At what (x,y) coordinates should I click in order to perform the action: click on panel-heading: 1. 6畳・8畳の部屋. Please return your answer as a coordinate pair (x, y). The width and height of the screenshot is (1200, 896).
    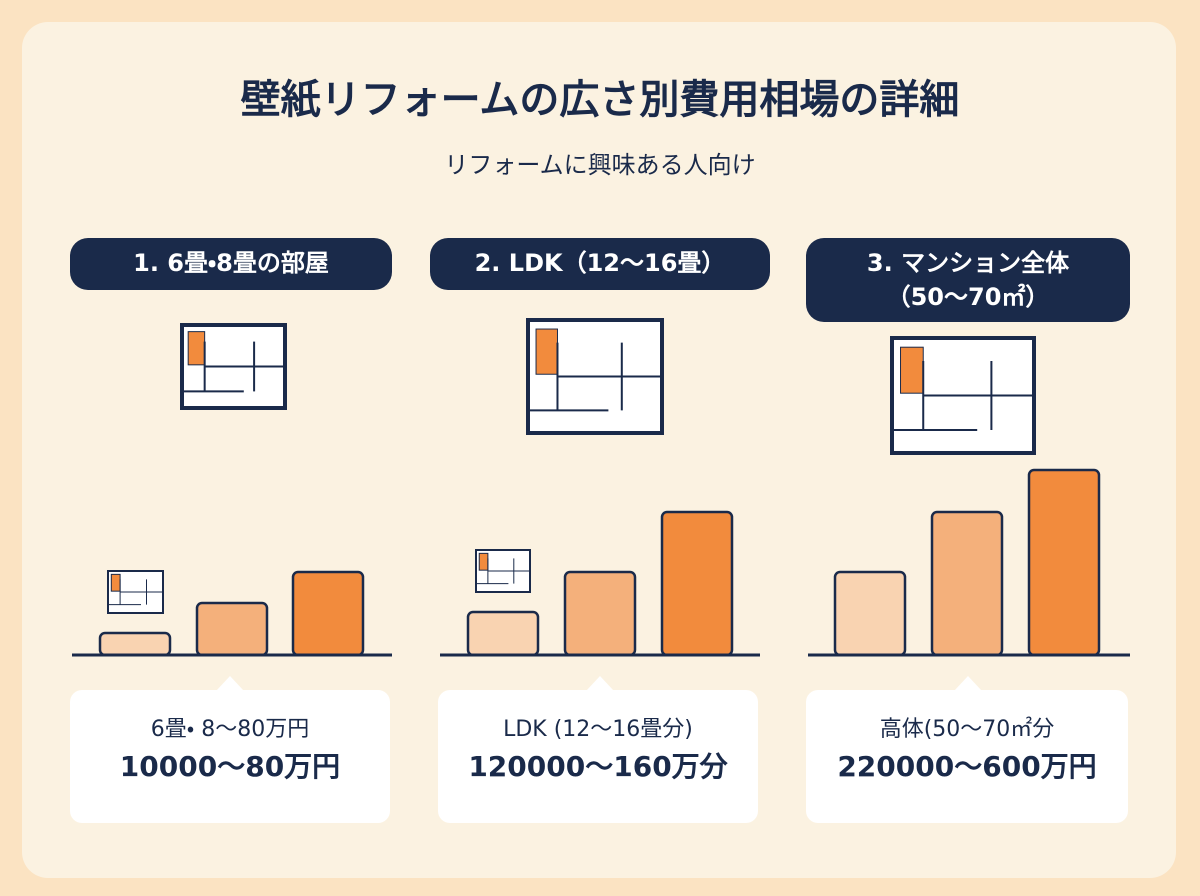
    Looking at the image, I should click on (231, 263).